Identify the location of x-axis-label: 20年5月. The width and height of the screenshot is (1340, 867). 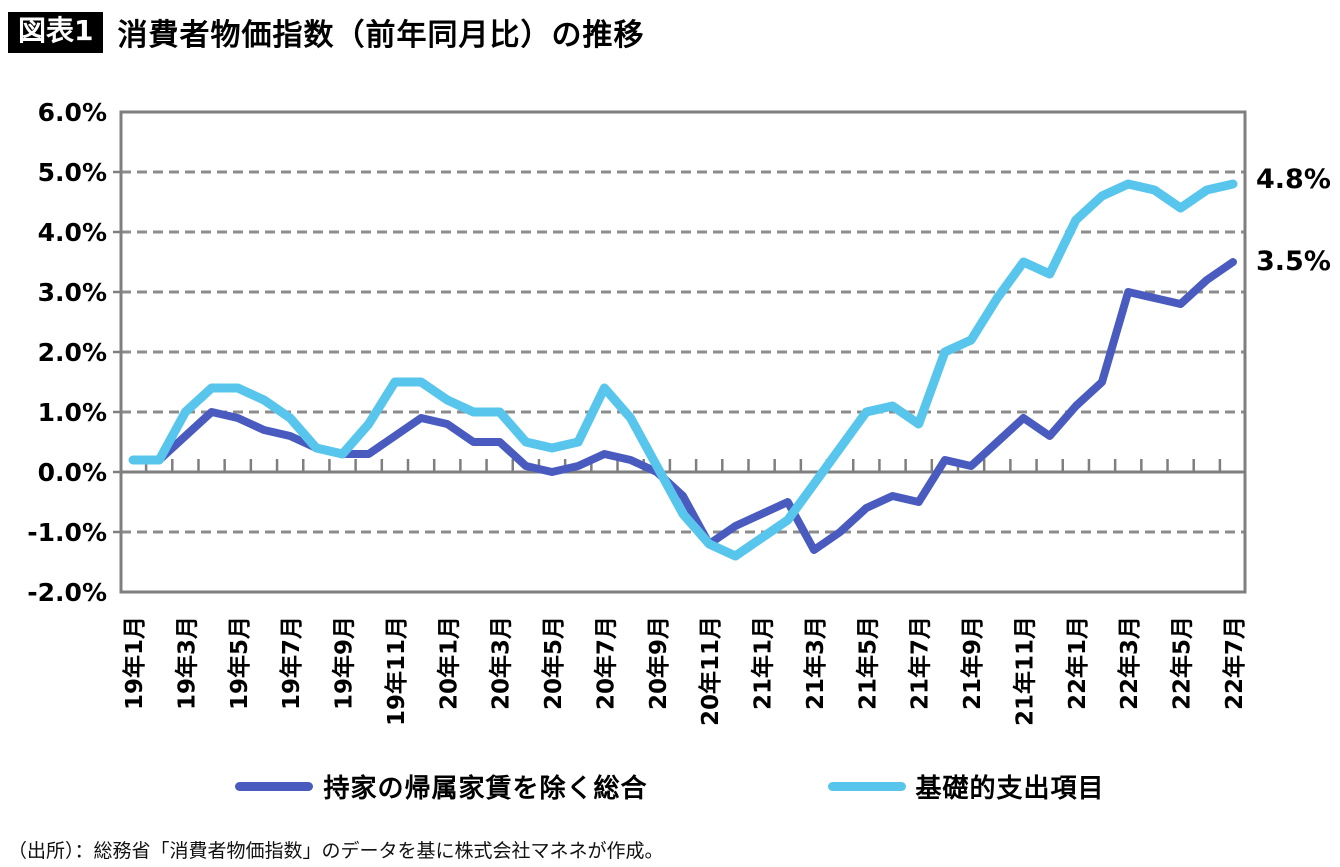
(553, 663).